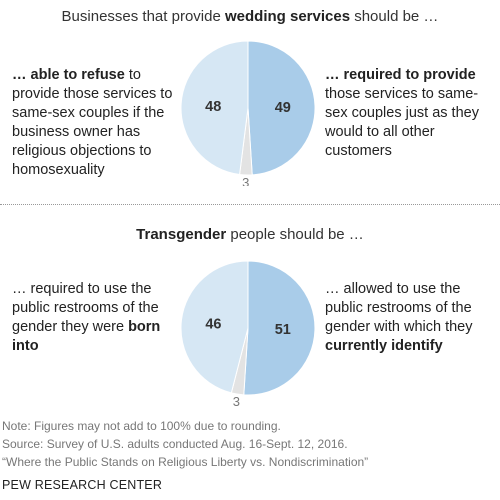  I want to click on chart2-right-label-bold: currently identify, so click(384, 346).